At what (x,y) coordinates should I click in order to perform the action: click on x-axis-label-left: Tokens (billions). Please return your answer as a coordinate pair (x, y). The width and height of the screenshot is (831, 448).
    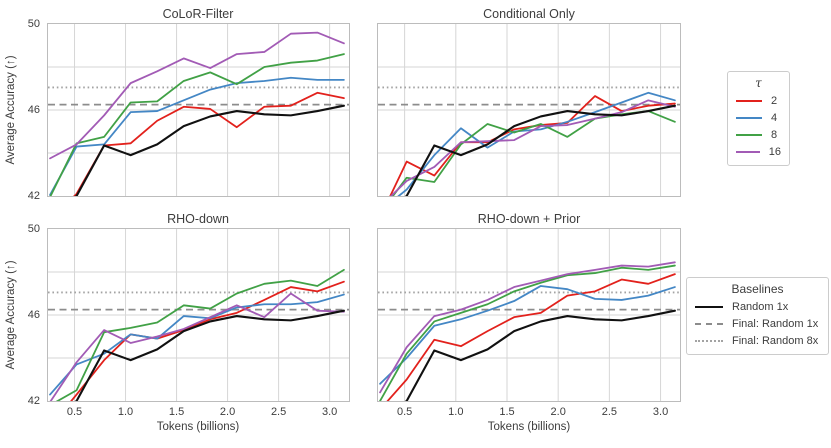
    Looking at the image, I should click on (198, 427).